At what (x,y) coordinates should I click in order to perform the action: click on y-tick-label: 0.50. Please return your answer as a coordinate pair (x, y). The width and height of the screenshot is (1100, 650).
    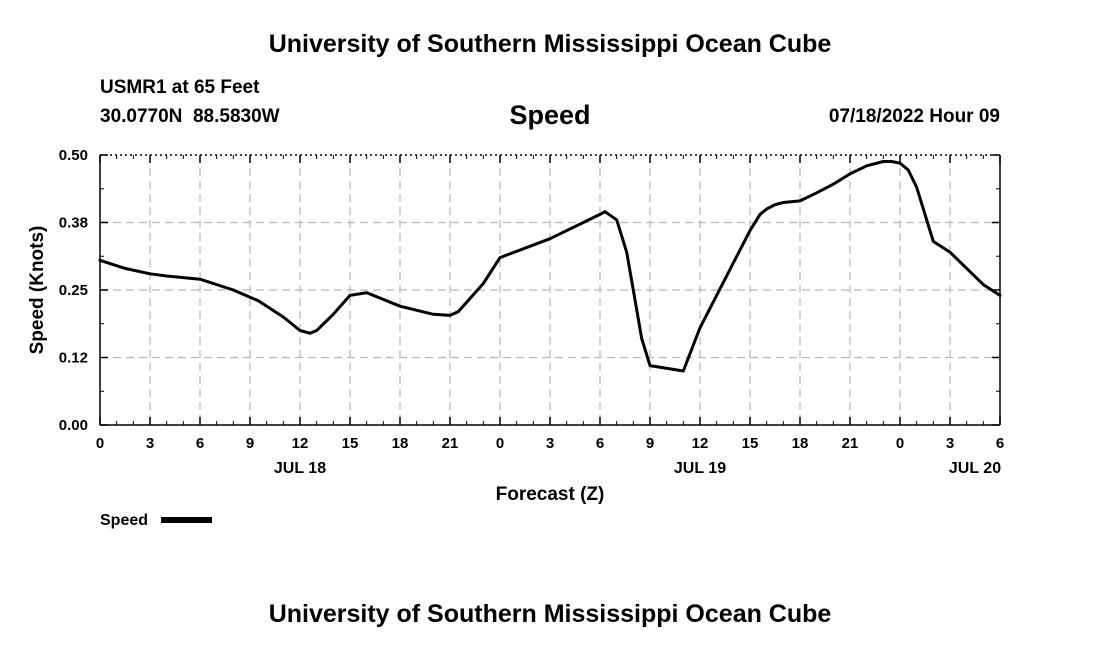
    Looking at the image, I should click on (73, 155).